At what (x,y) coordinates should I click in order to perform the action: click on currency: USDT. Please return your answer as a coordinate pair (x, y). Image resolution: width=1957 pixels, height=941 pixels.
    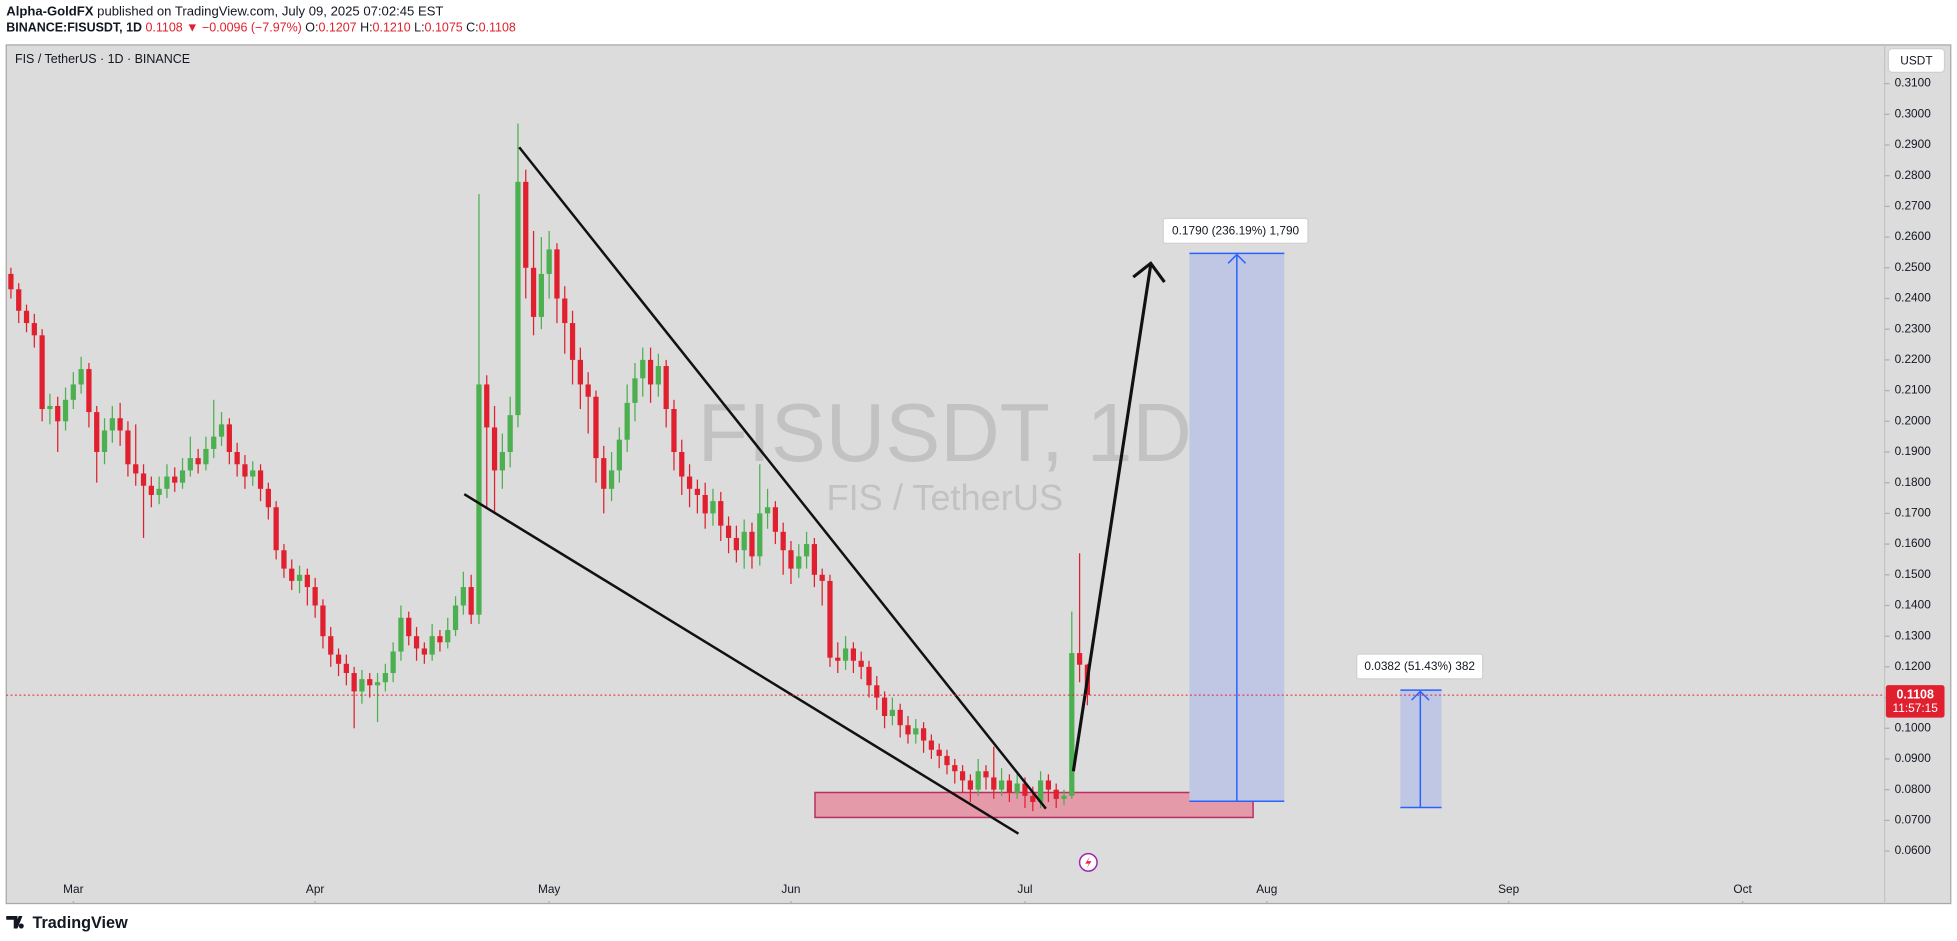
    Looking at the image, I should click on (1916, 60).